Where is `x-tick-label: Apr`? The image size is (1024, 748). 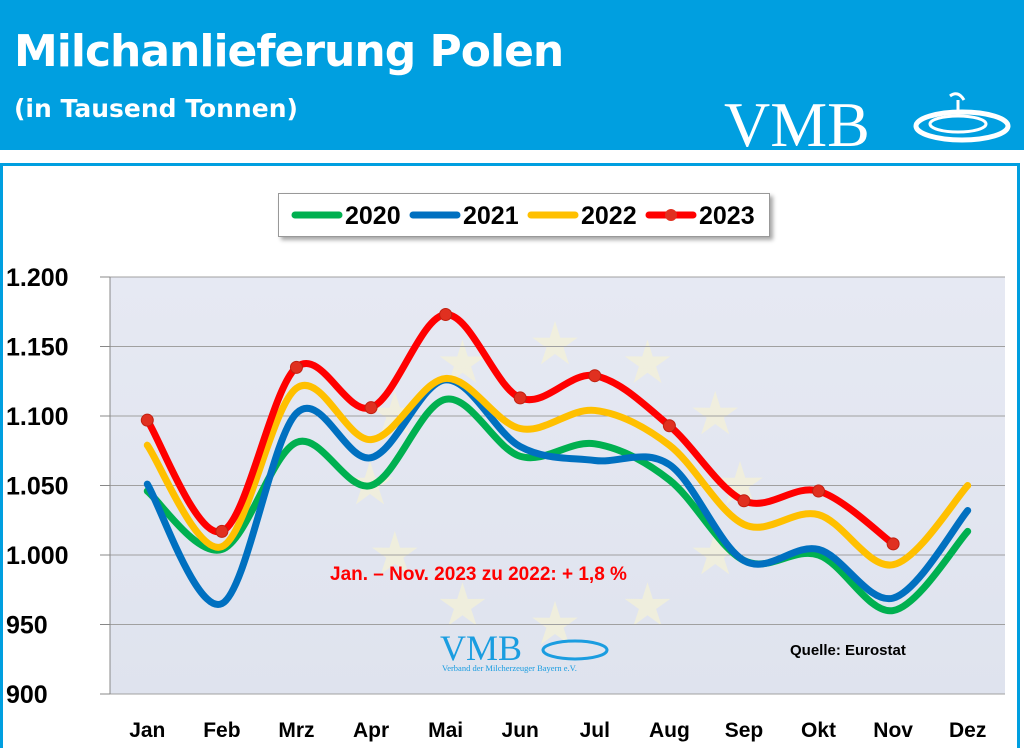
x-tick-label: Apr is located at coordinates (371, 730).